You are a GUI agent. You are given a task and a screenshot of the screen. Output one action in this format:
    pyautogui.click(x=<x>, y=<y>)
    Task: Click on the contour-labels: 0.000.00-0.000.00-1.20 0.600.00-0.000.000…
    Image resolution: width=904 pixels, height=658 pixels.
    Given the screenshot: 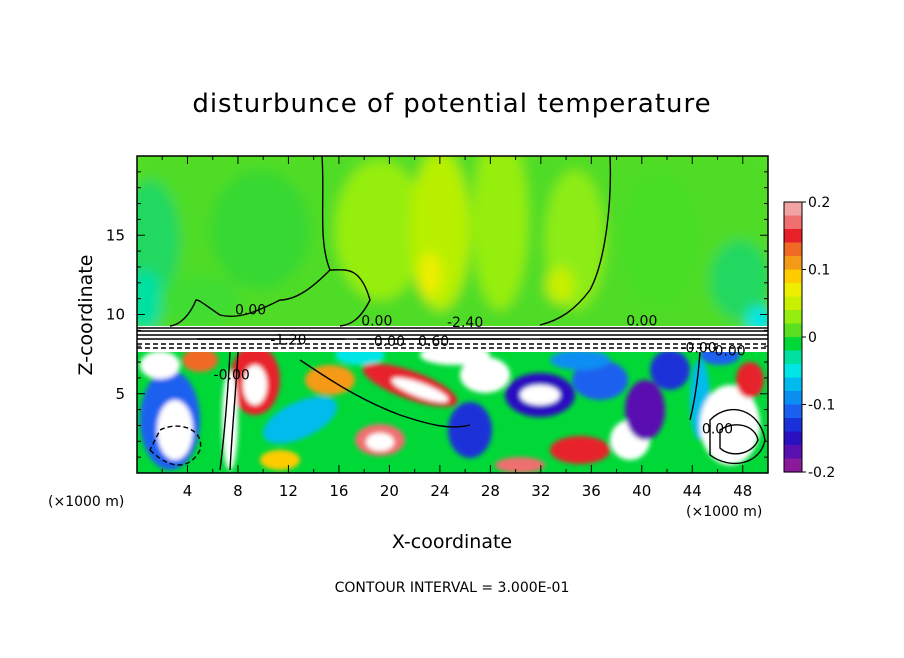 What is the action you would take?
    pyautogui.click(x=480, y=370)
    